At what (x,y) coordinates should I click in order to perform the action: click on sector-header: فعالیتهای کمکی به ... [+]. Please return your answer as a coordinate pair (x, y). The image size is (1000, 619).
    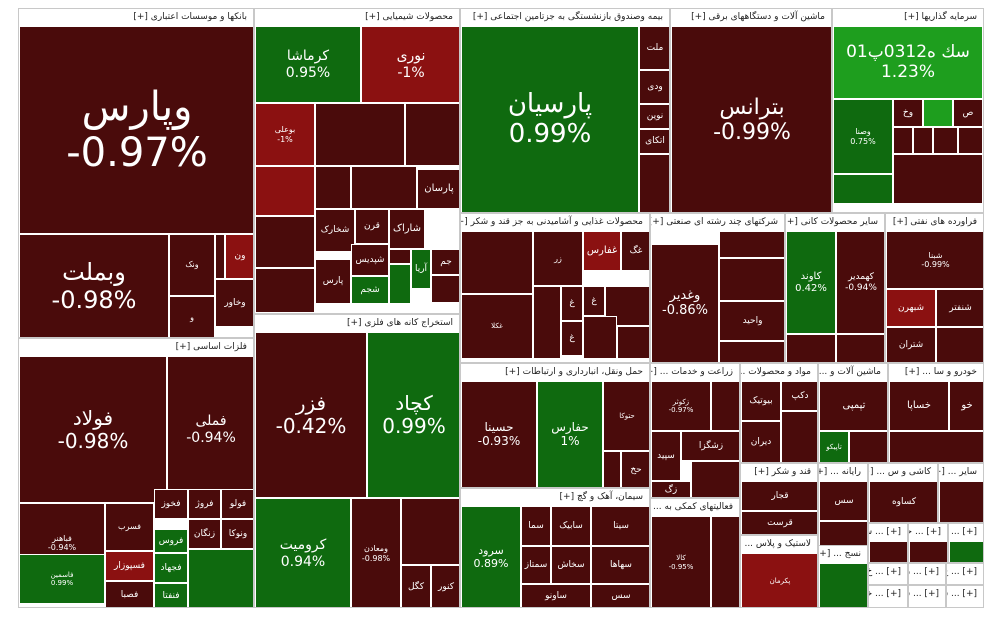
    Looking at the image, I should click on (695, 507).